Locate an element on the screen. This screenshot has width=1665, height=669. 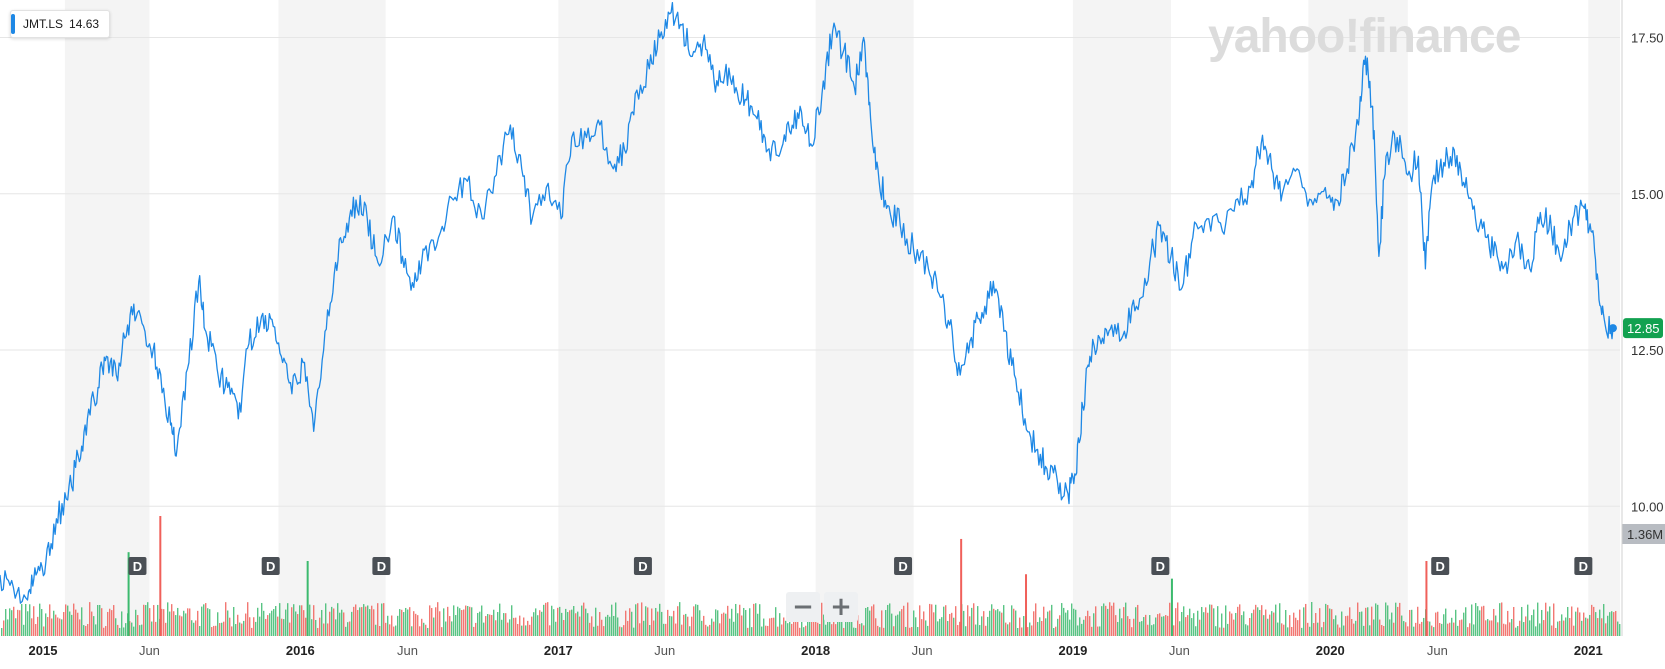
zoom-controls: − + is located at coordinates (822, 607).